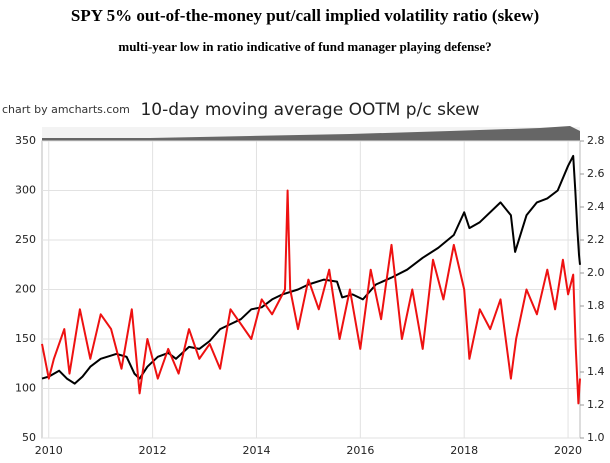  What do you see at coordinates (311, 133) in the screenshot?
I see `navigator-area` at bounding box center [311, 133].